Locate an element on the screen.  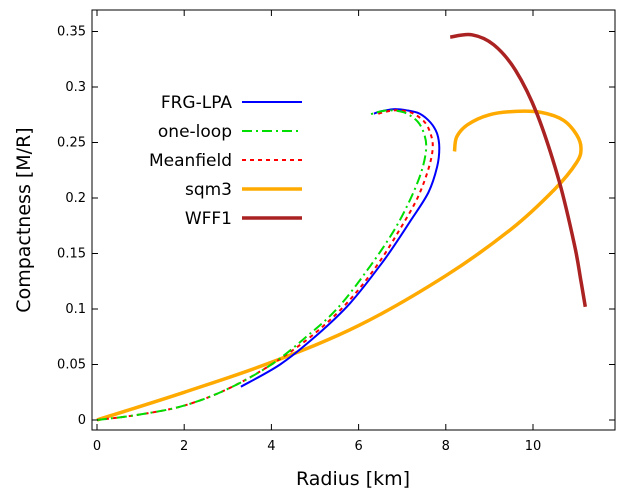
x-axis-title: Radius [km] is located at coordinates (353, 479).